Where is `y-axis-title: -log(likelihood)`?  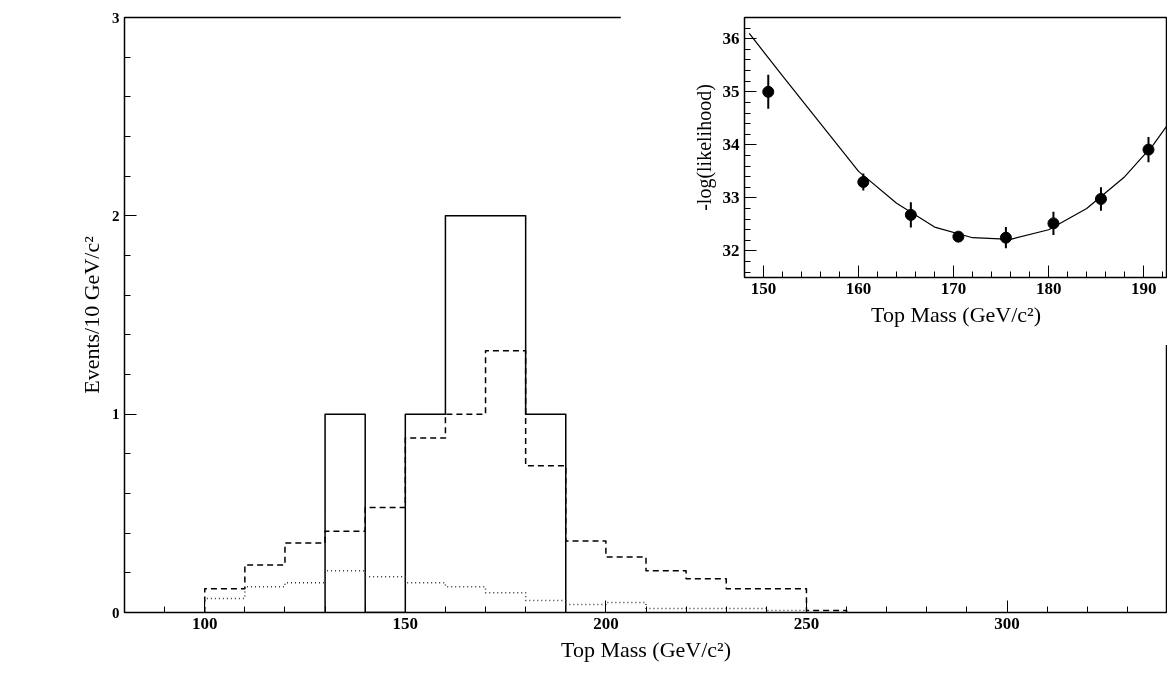
y-axis-title: -log(likelihood) is located at coordinates (704, 147).